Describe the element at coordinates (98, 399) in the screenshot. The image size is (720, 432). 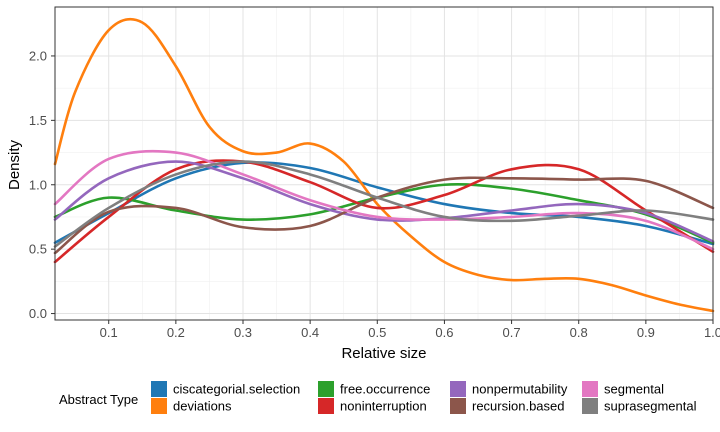
I see `legend-title: Abstract Type` at that location.